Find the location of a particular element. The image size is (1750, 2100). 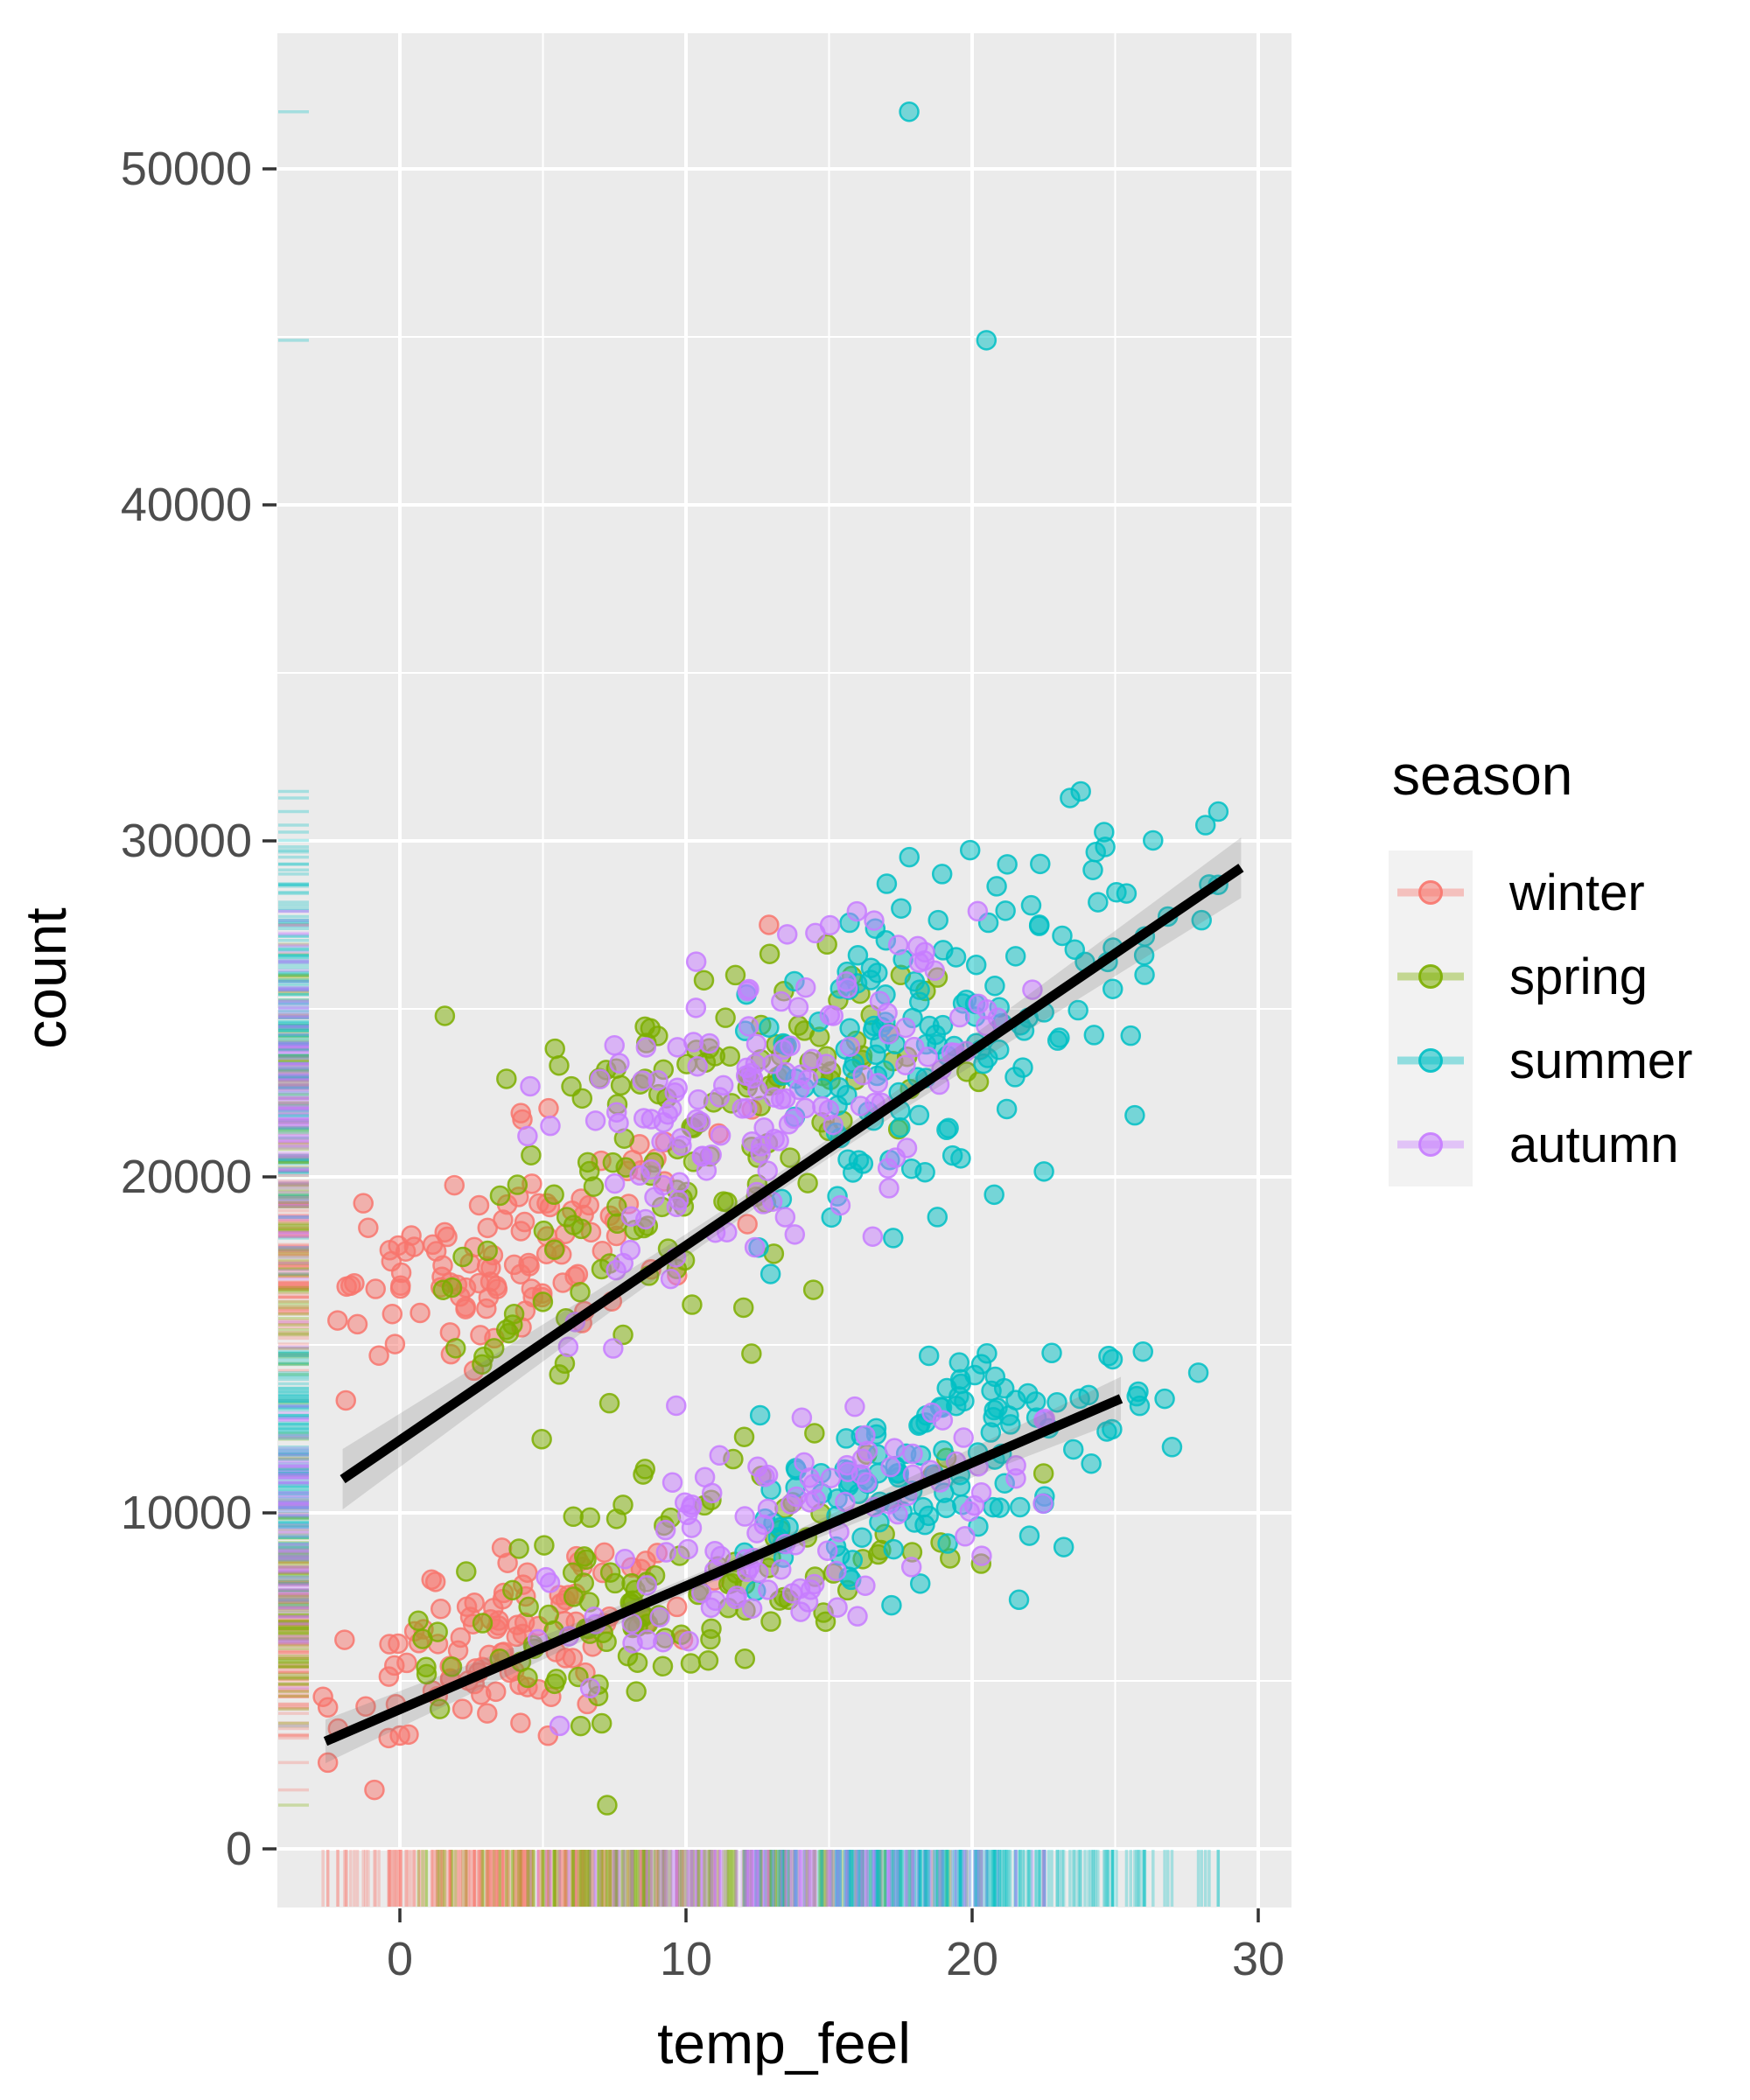

legend-key-summer is located at coordinates (1431, 1060).